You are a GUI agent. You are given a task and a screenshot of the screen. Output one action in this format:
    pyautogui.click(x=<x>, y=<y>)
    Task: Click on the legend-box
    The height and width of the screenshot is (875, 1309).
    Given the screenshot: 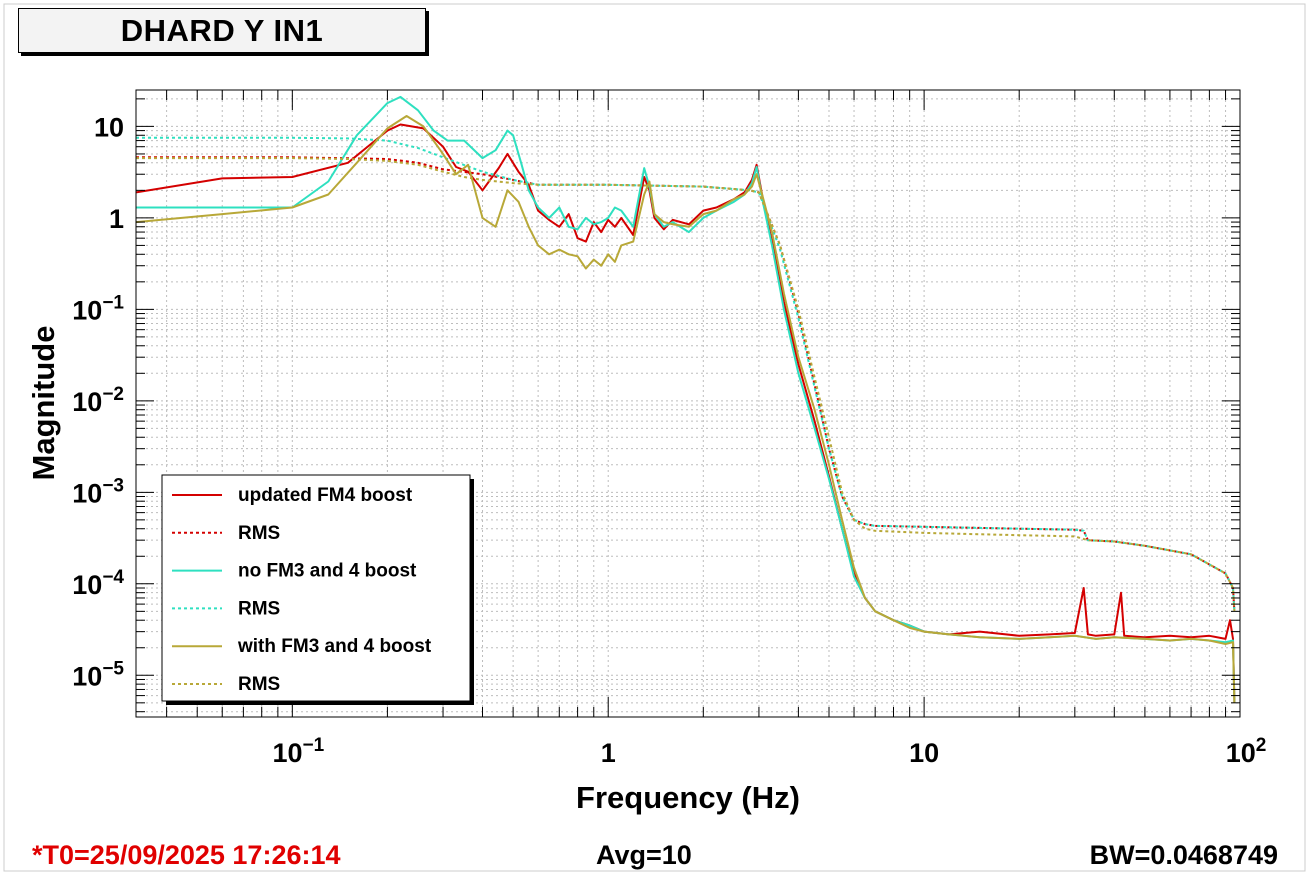 What is the action you would take?
    pyautogui.click(x=316, y=588)
    